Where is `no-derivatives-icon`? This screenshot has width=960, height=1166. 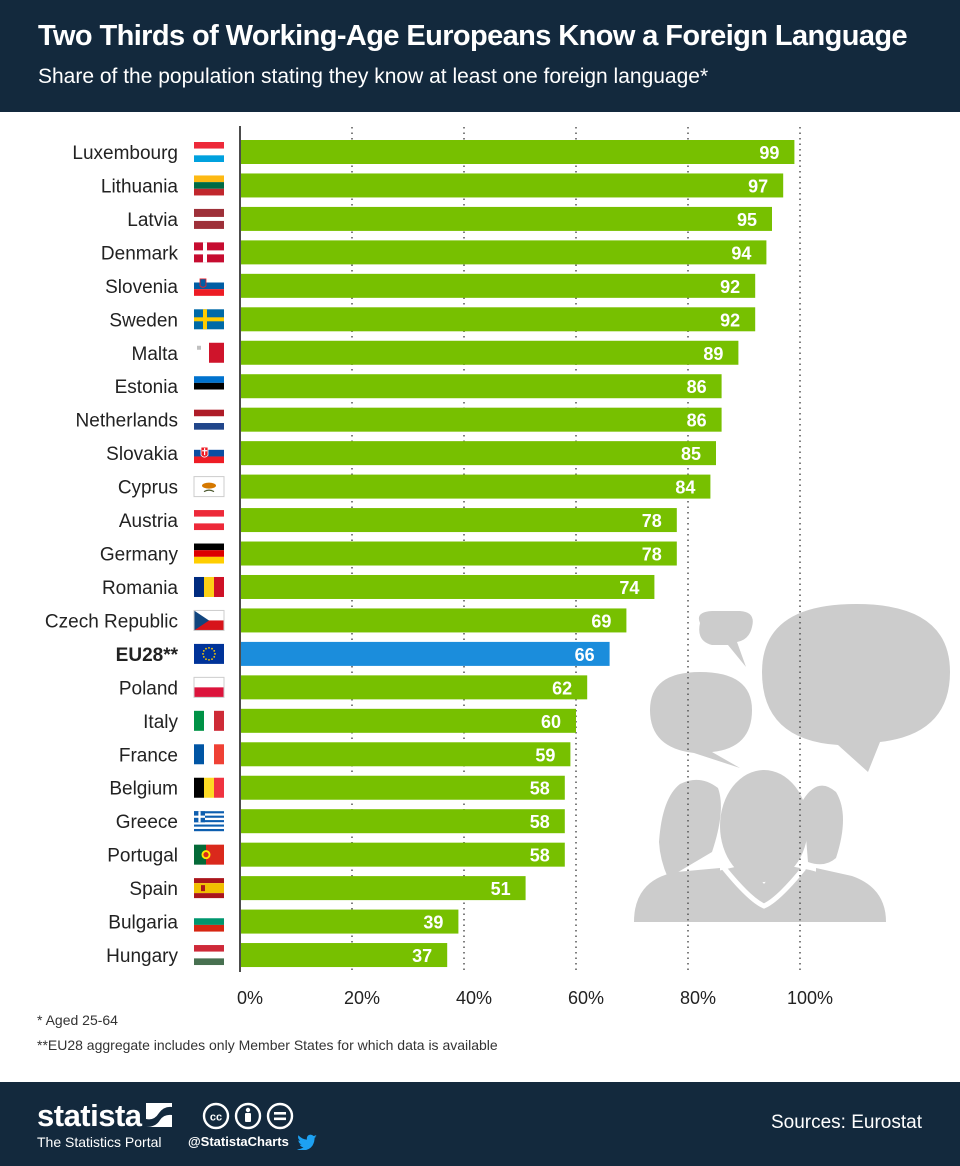 no-derivatives-icon is located at coordinates (280, 1116).